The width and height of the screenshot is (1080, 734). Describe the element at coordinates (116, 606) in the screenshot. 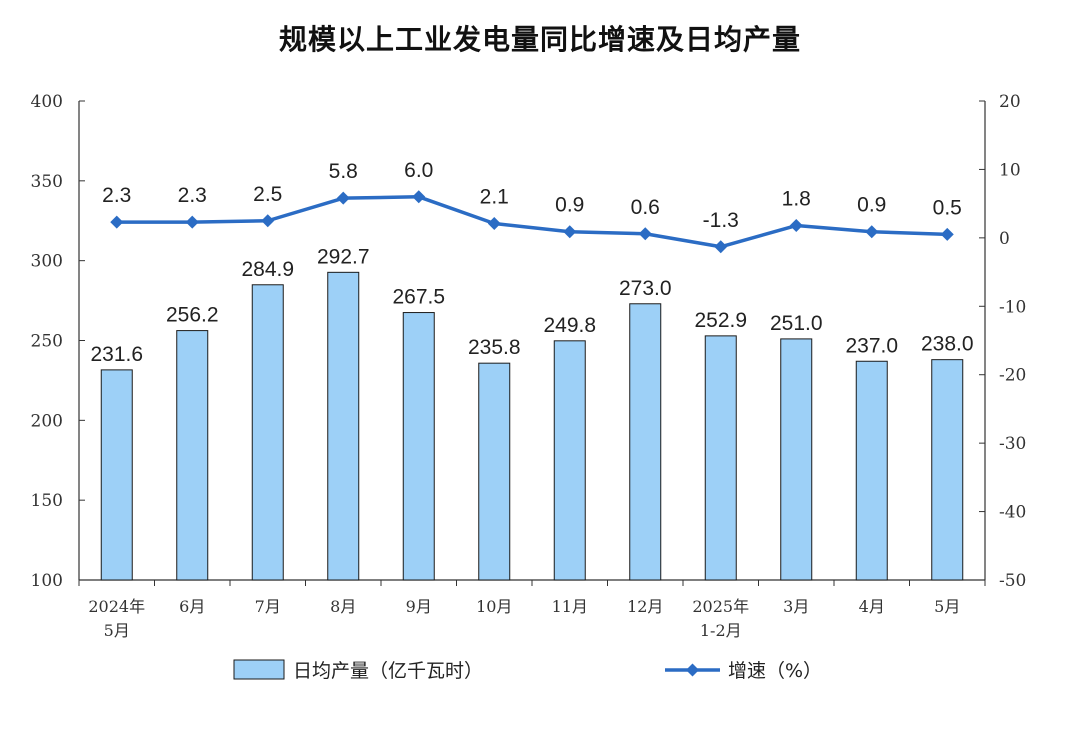

I see `x-tick-label: 2024年` at that location.